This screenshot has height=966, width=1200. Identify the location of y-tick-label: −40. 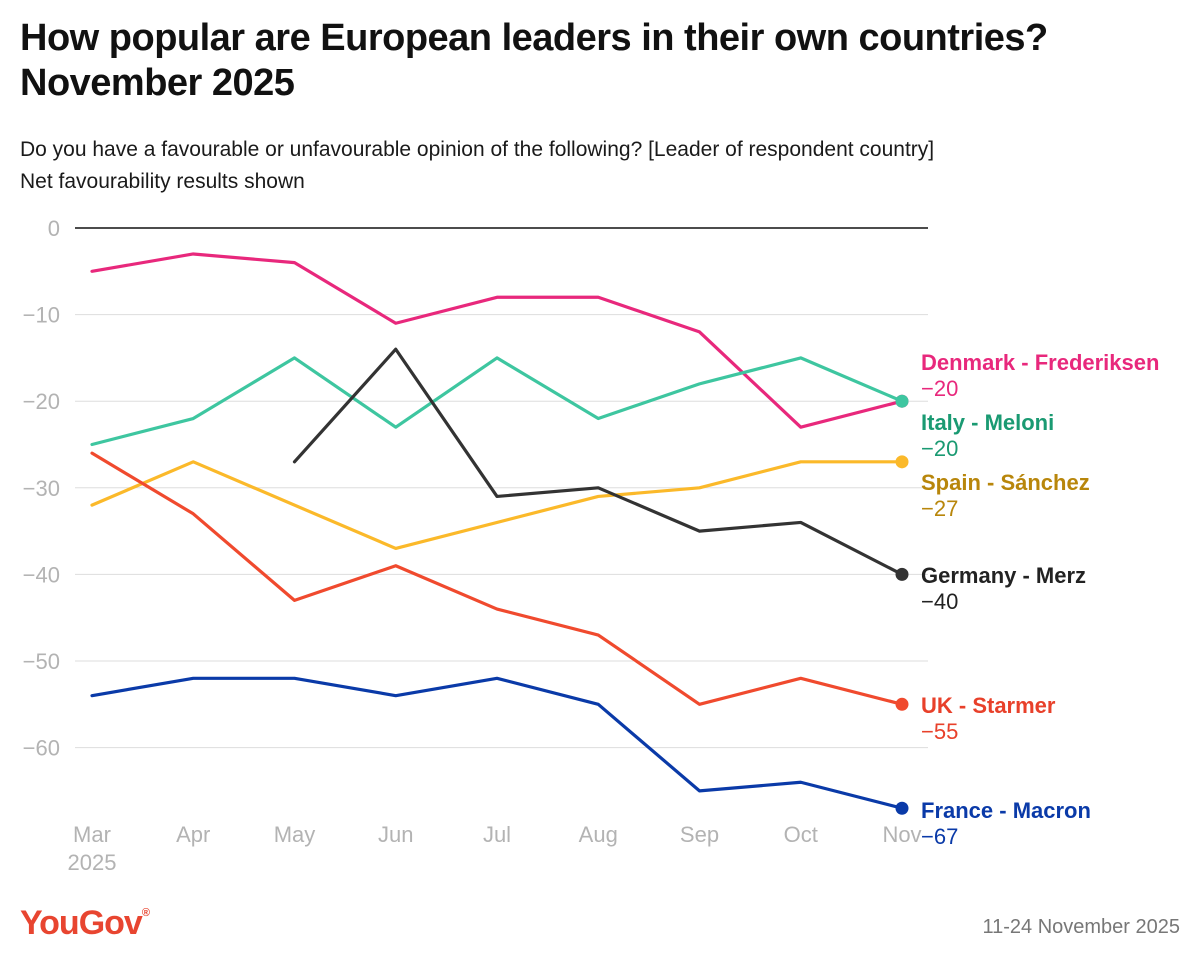
(41, 574).